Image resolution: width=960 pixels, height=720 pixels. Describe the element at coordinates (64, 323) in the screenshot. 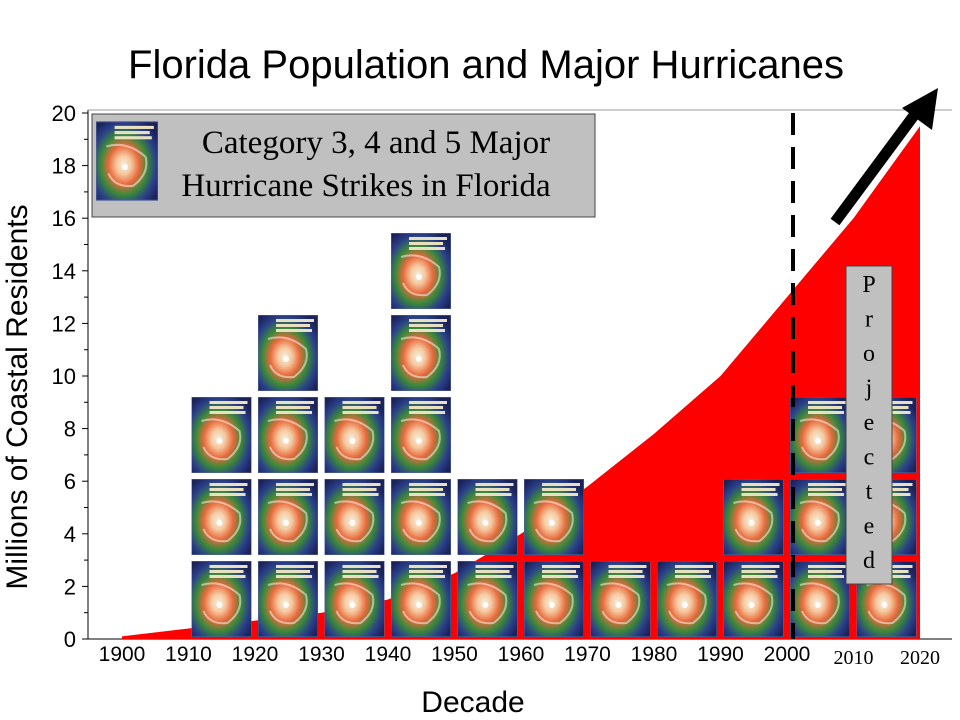

I see `y-tick-label: 12` at that location.